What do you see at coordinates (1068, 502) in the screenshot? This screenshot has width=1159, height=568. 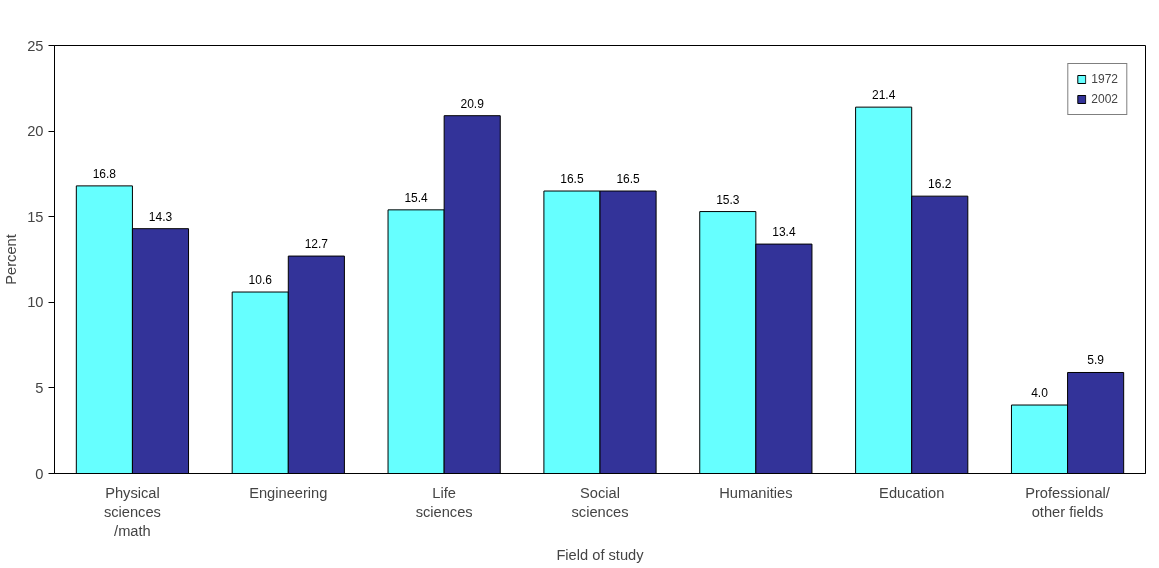 I see `x-tick-label: Professional/ other fields` at bounding box center [1068, 502].